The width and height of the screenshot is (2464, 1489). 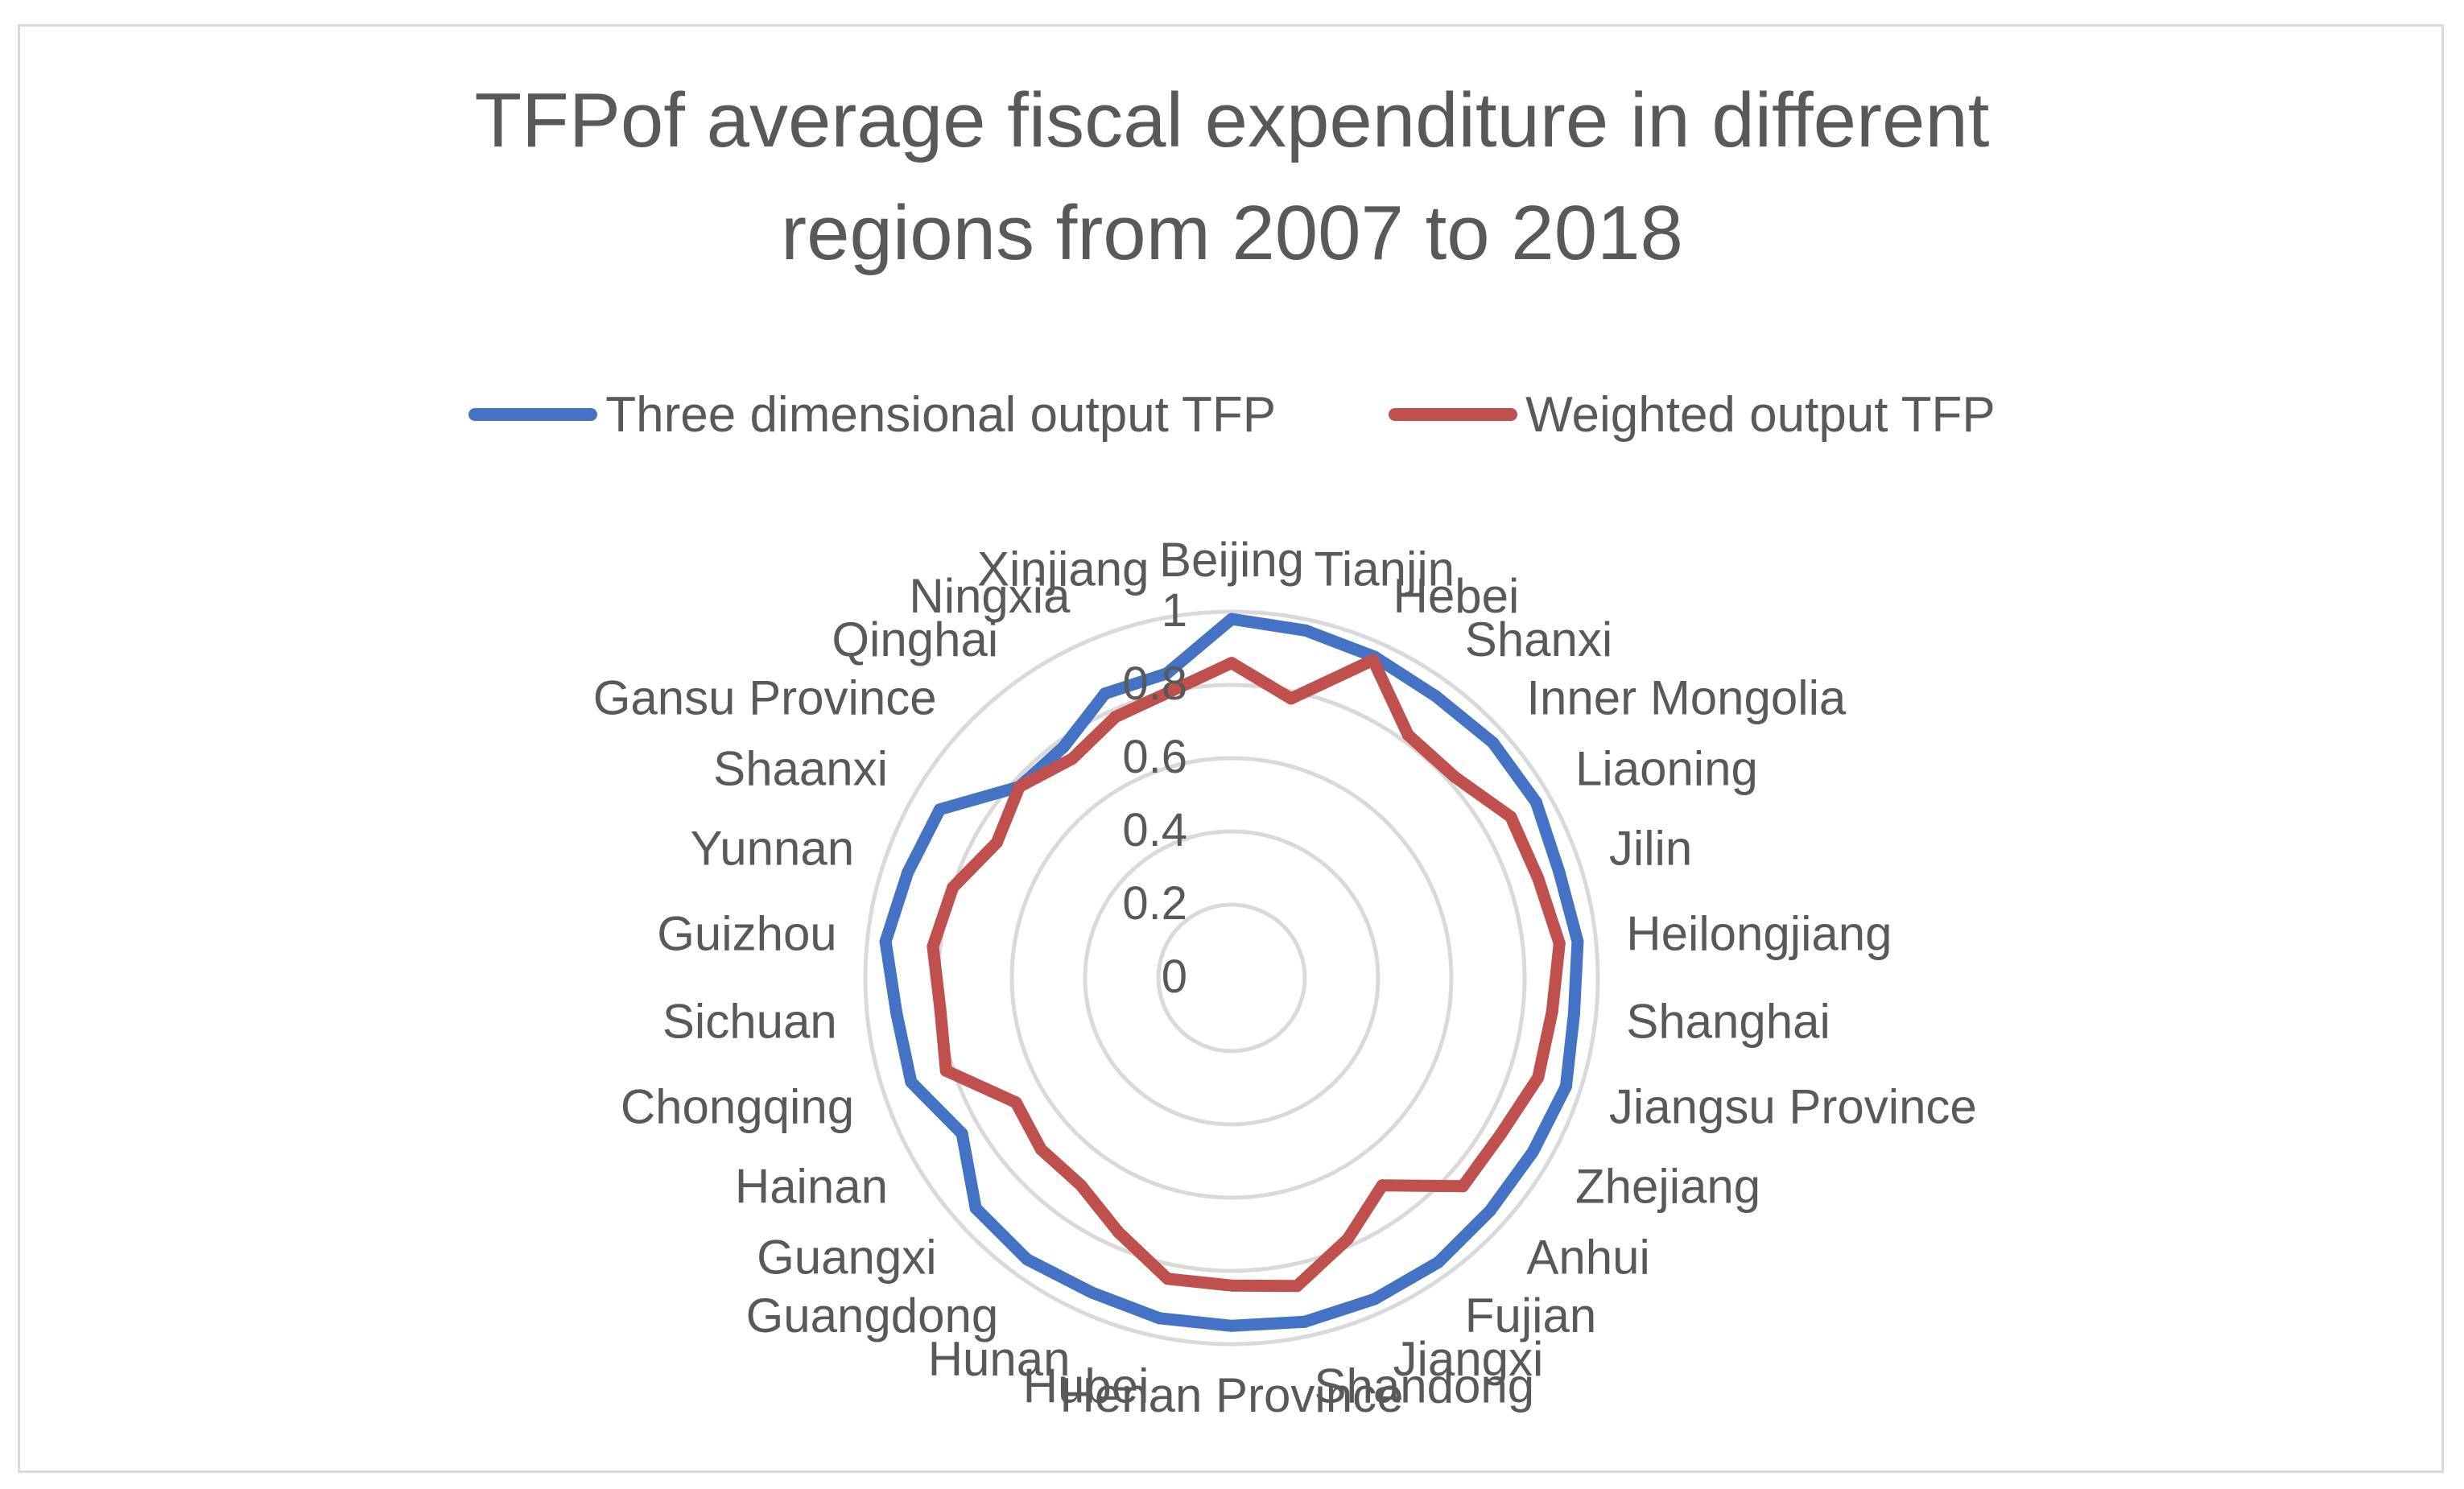 I want to click on data-point-three-dimensional-output-tfp-ningxia, so click(x=1106, y=693).